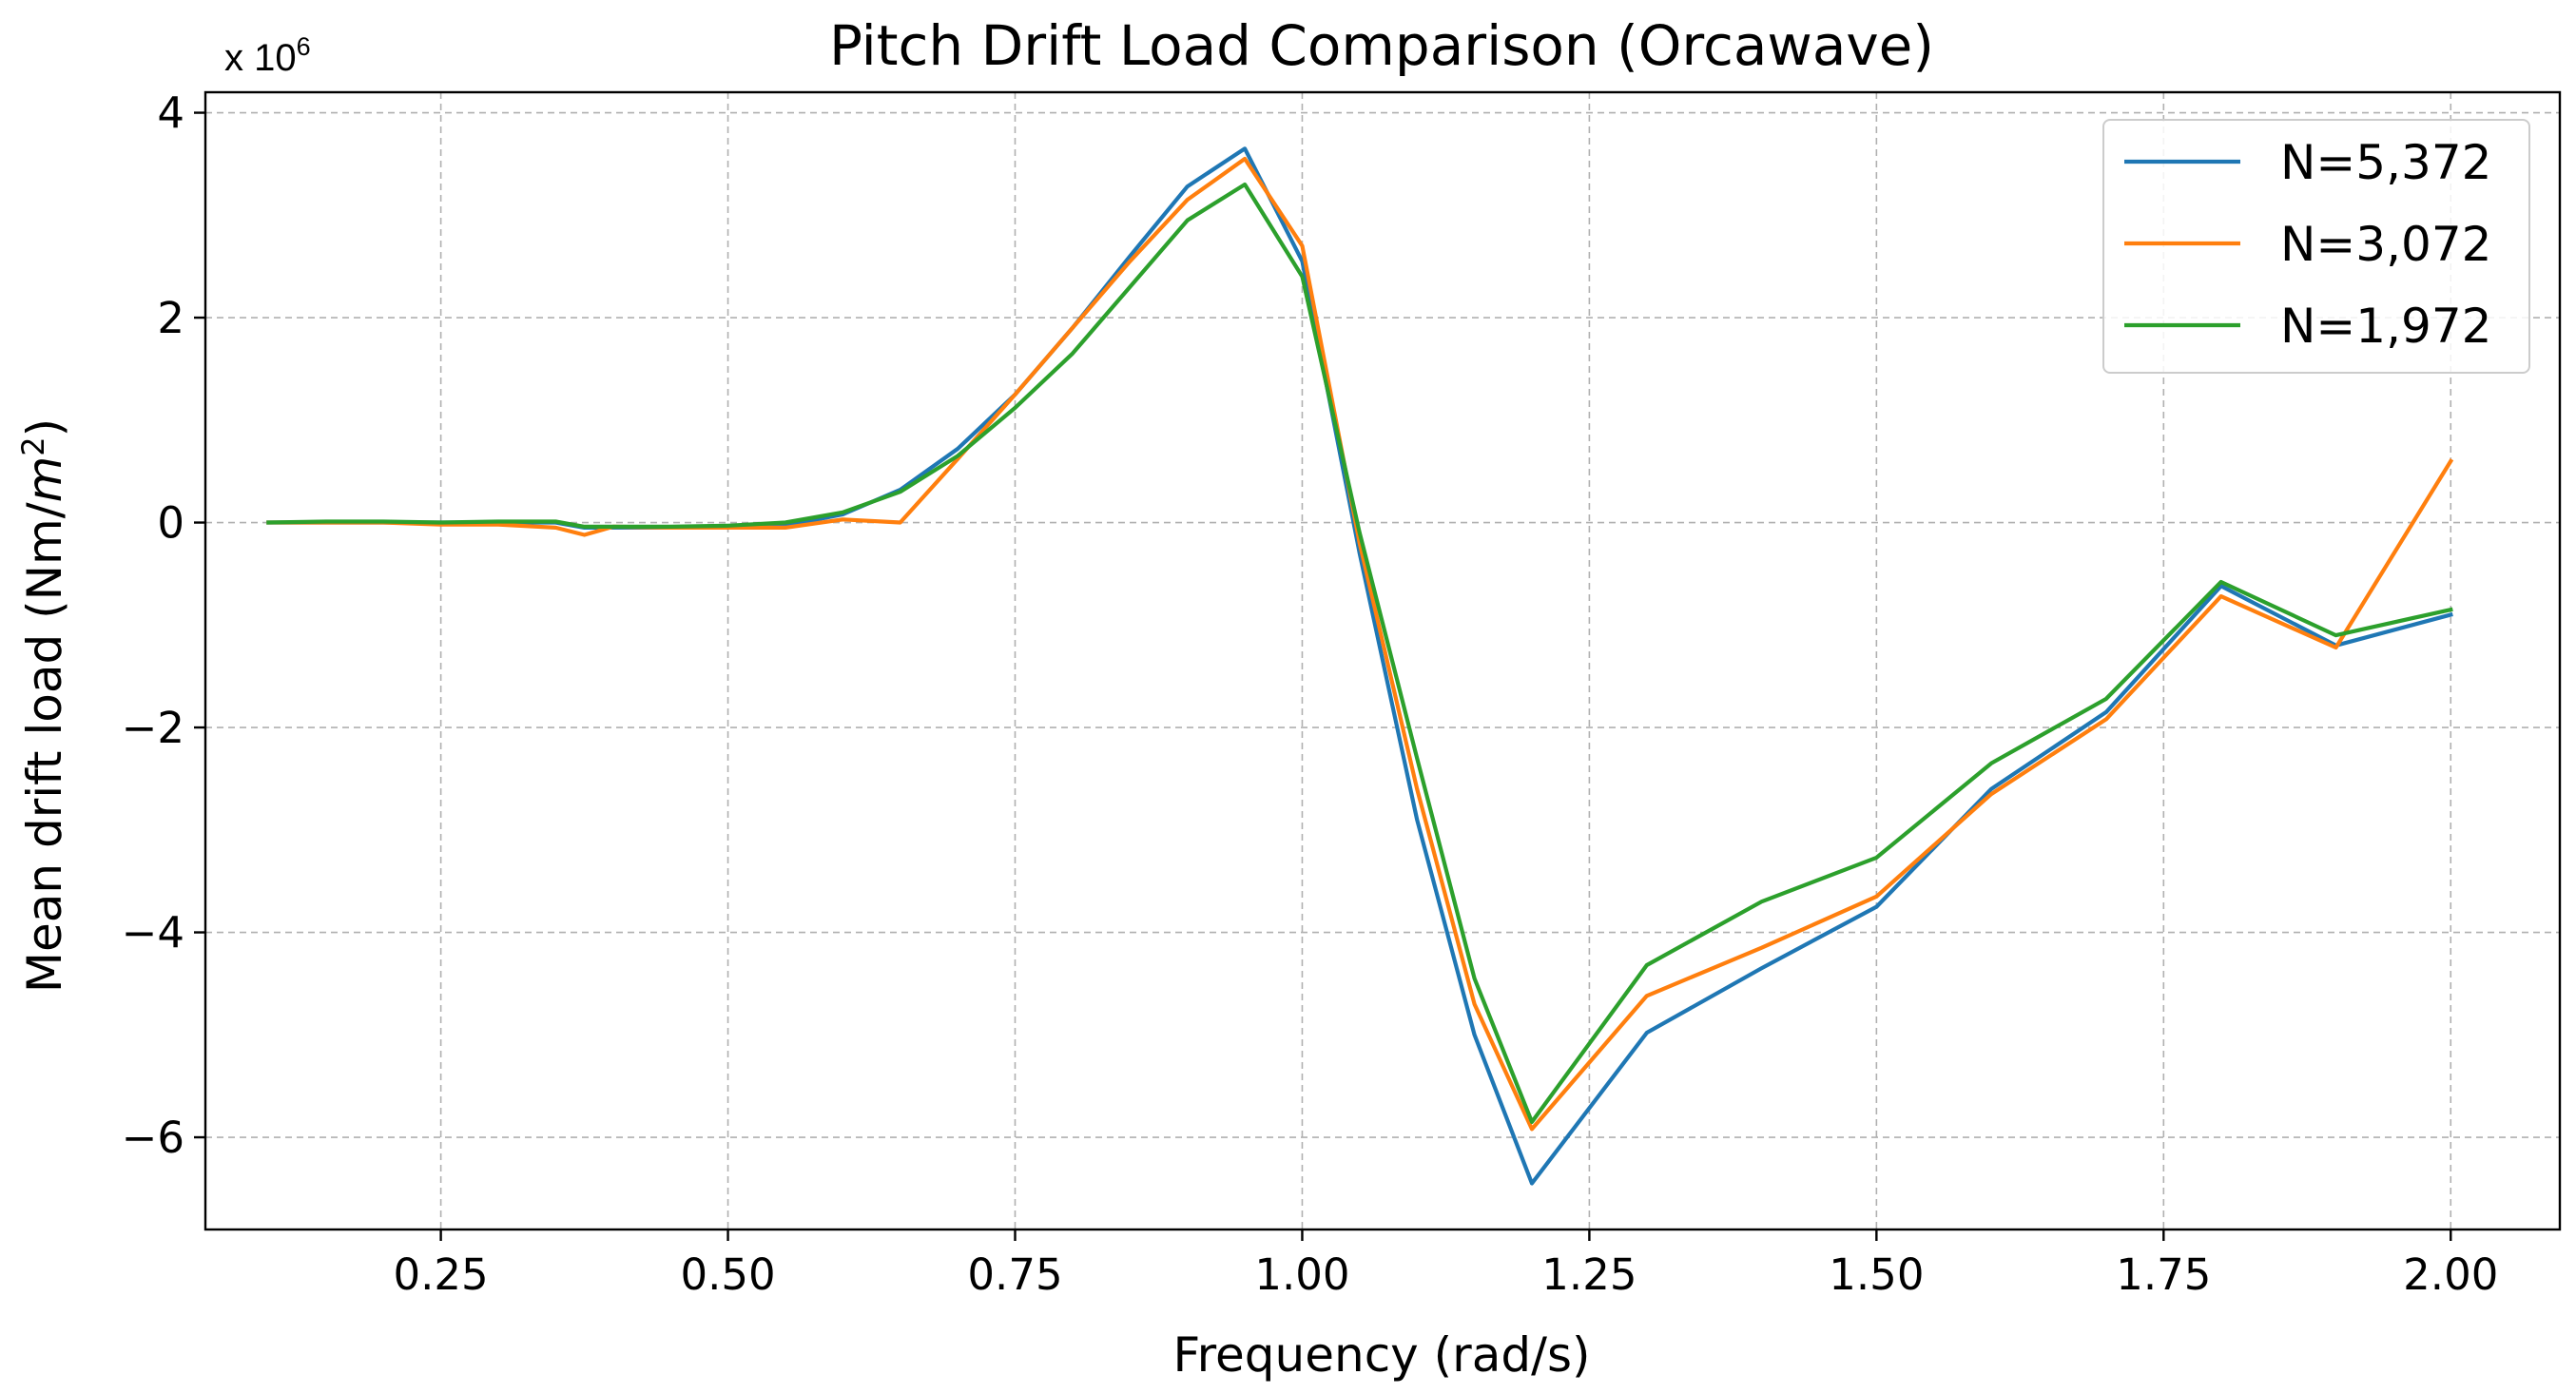 The width and height of the screenshot is (2576, 1394). What do you see at coordinates (1381, 45) in the screenshot?
I see `chart-title: Pitch Drift Load Comparison (Orcawave)` at bounding box center [1381, 45].